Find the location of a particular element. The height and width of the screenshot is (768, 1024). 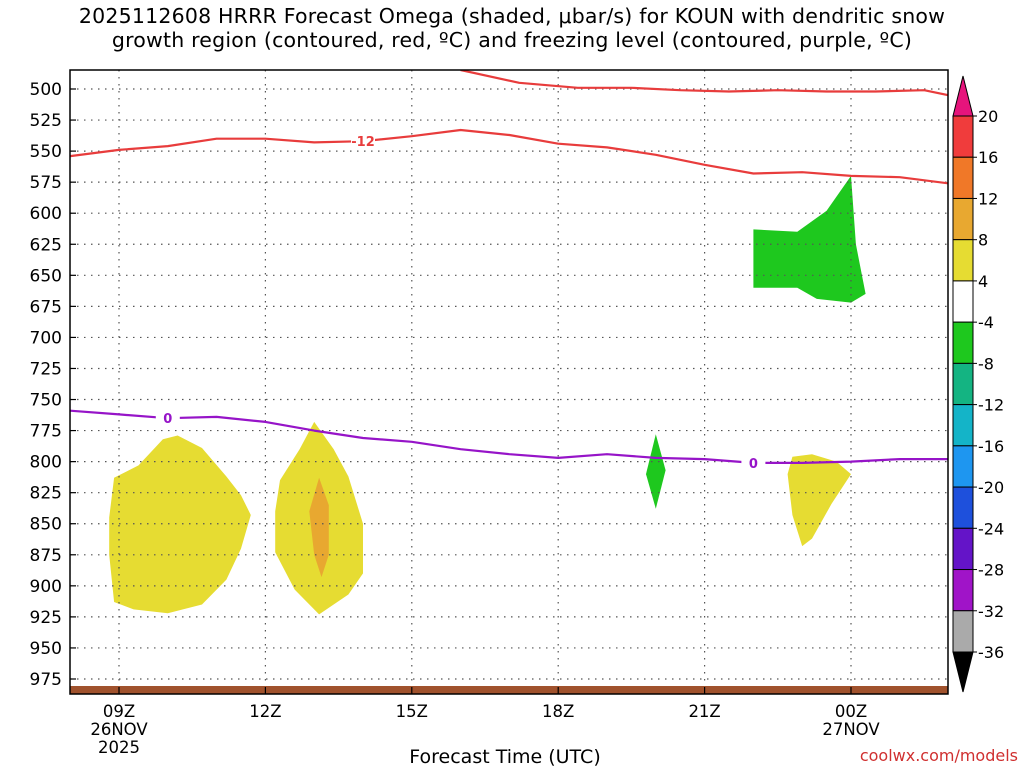

yellow-area-23z is located at coordinates (819, 500).